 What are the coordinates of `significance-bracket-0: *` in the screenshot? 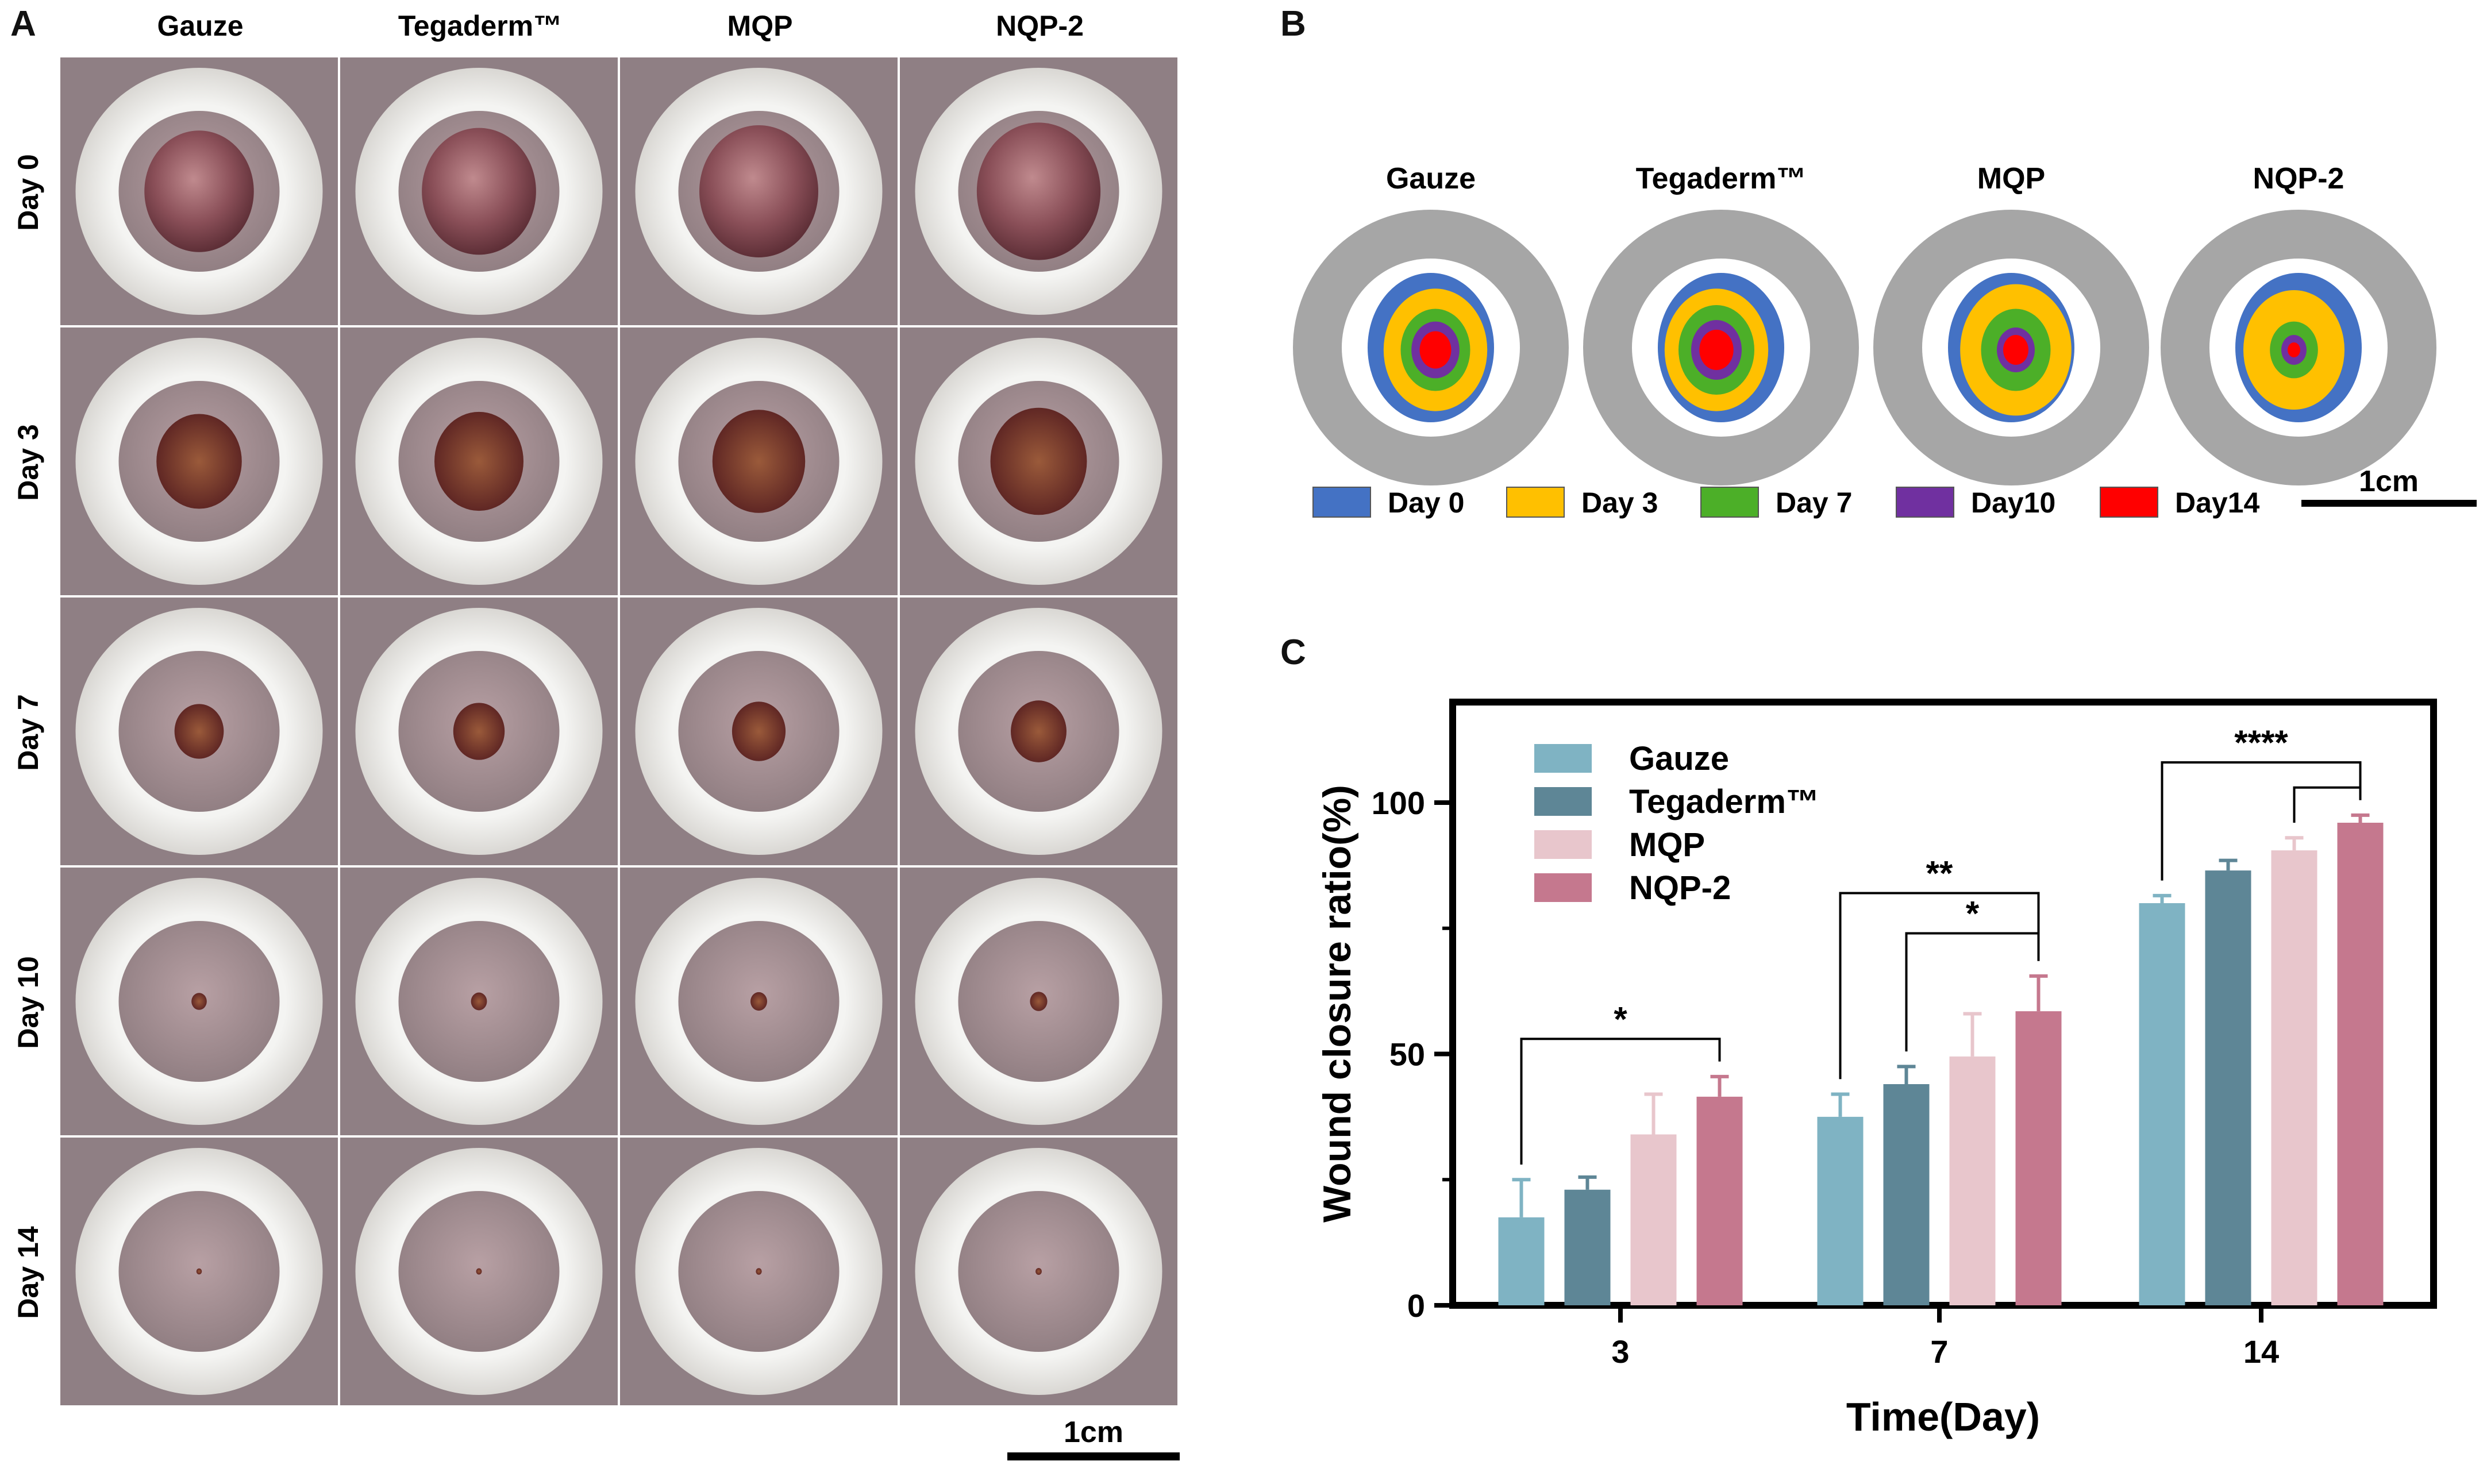 It's located at (1620, 1082).